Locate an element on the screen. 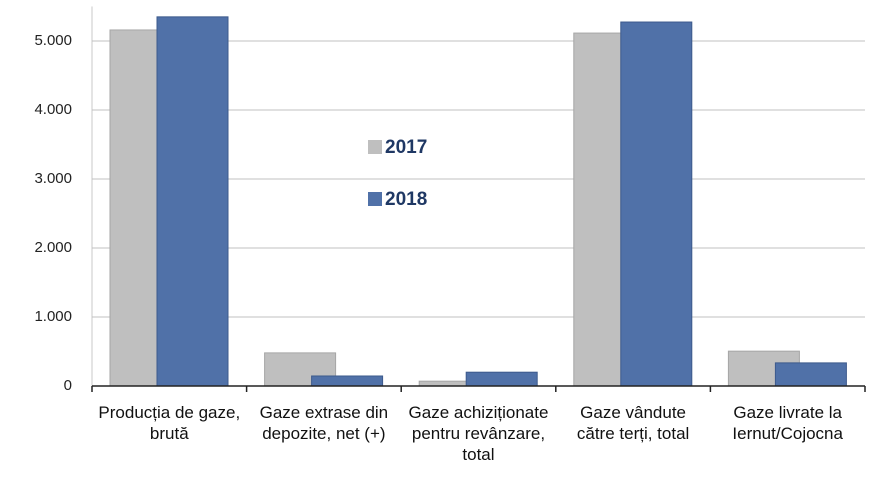 The height and width of the screenshot is (497, 872). x-tick-label: Gaze extrase din depozite, net (+) is located at coordinates (324, 423).